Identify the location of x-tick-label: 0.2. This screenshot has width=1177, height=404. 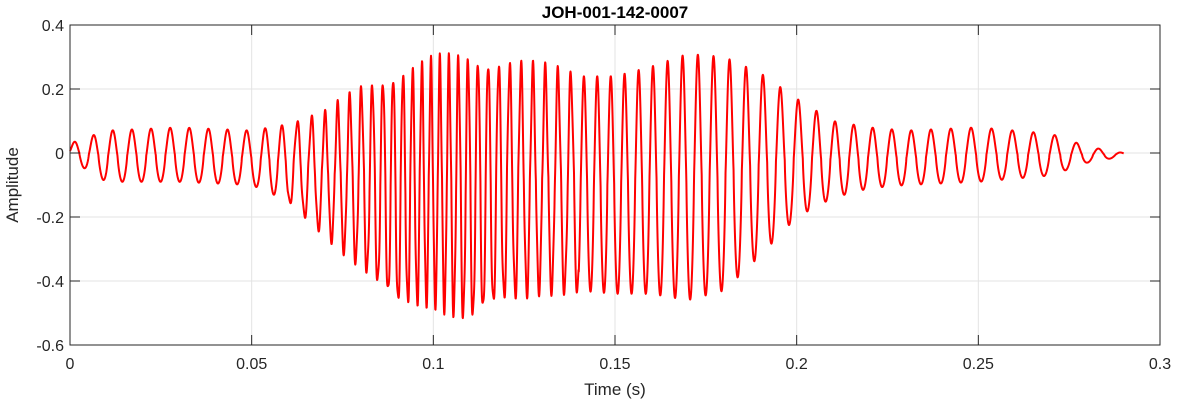
(797, 364).